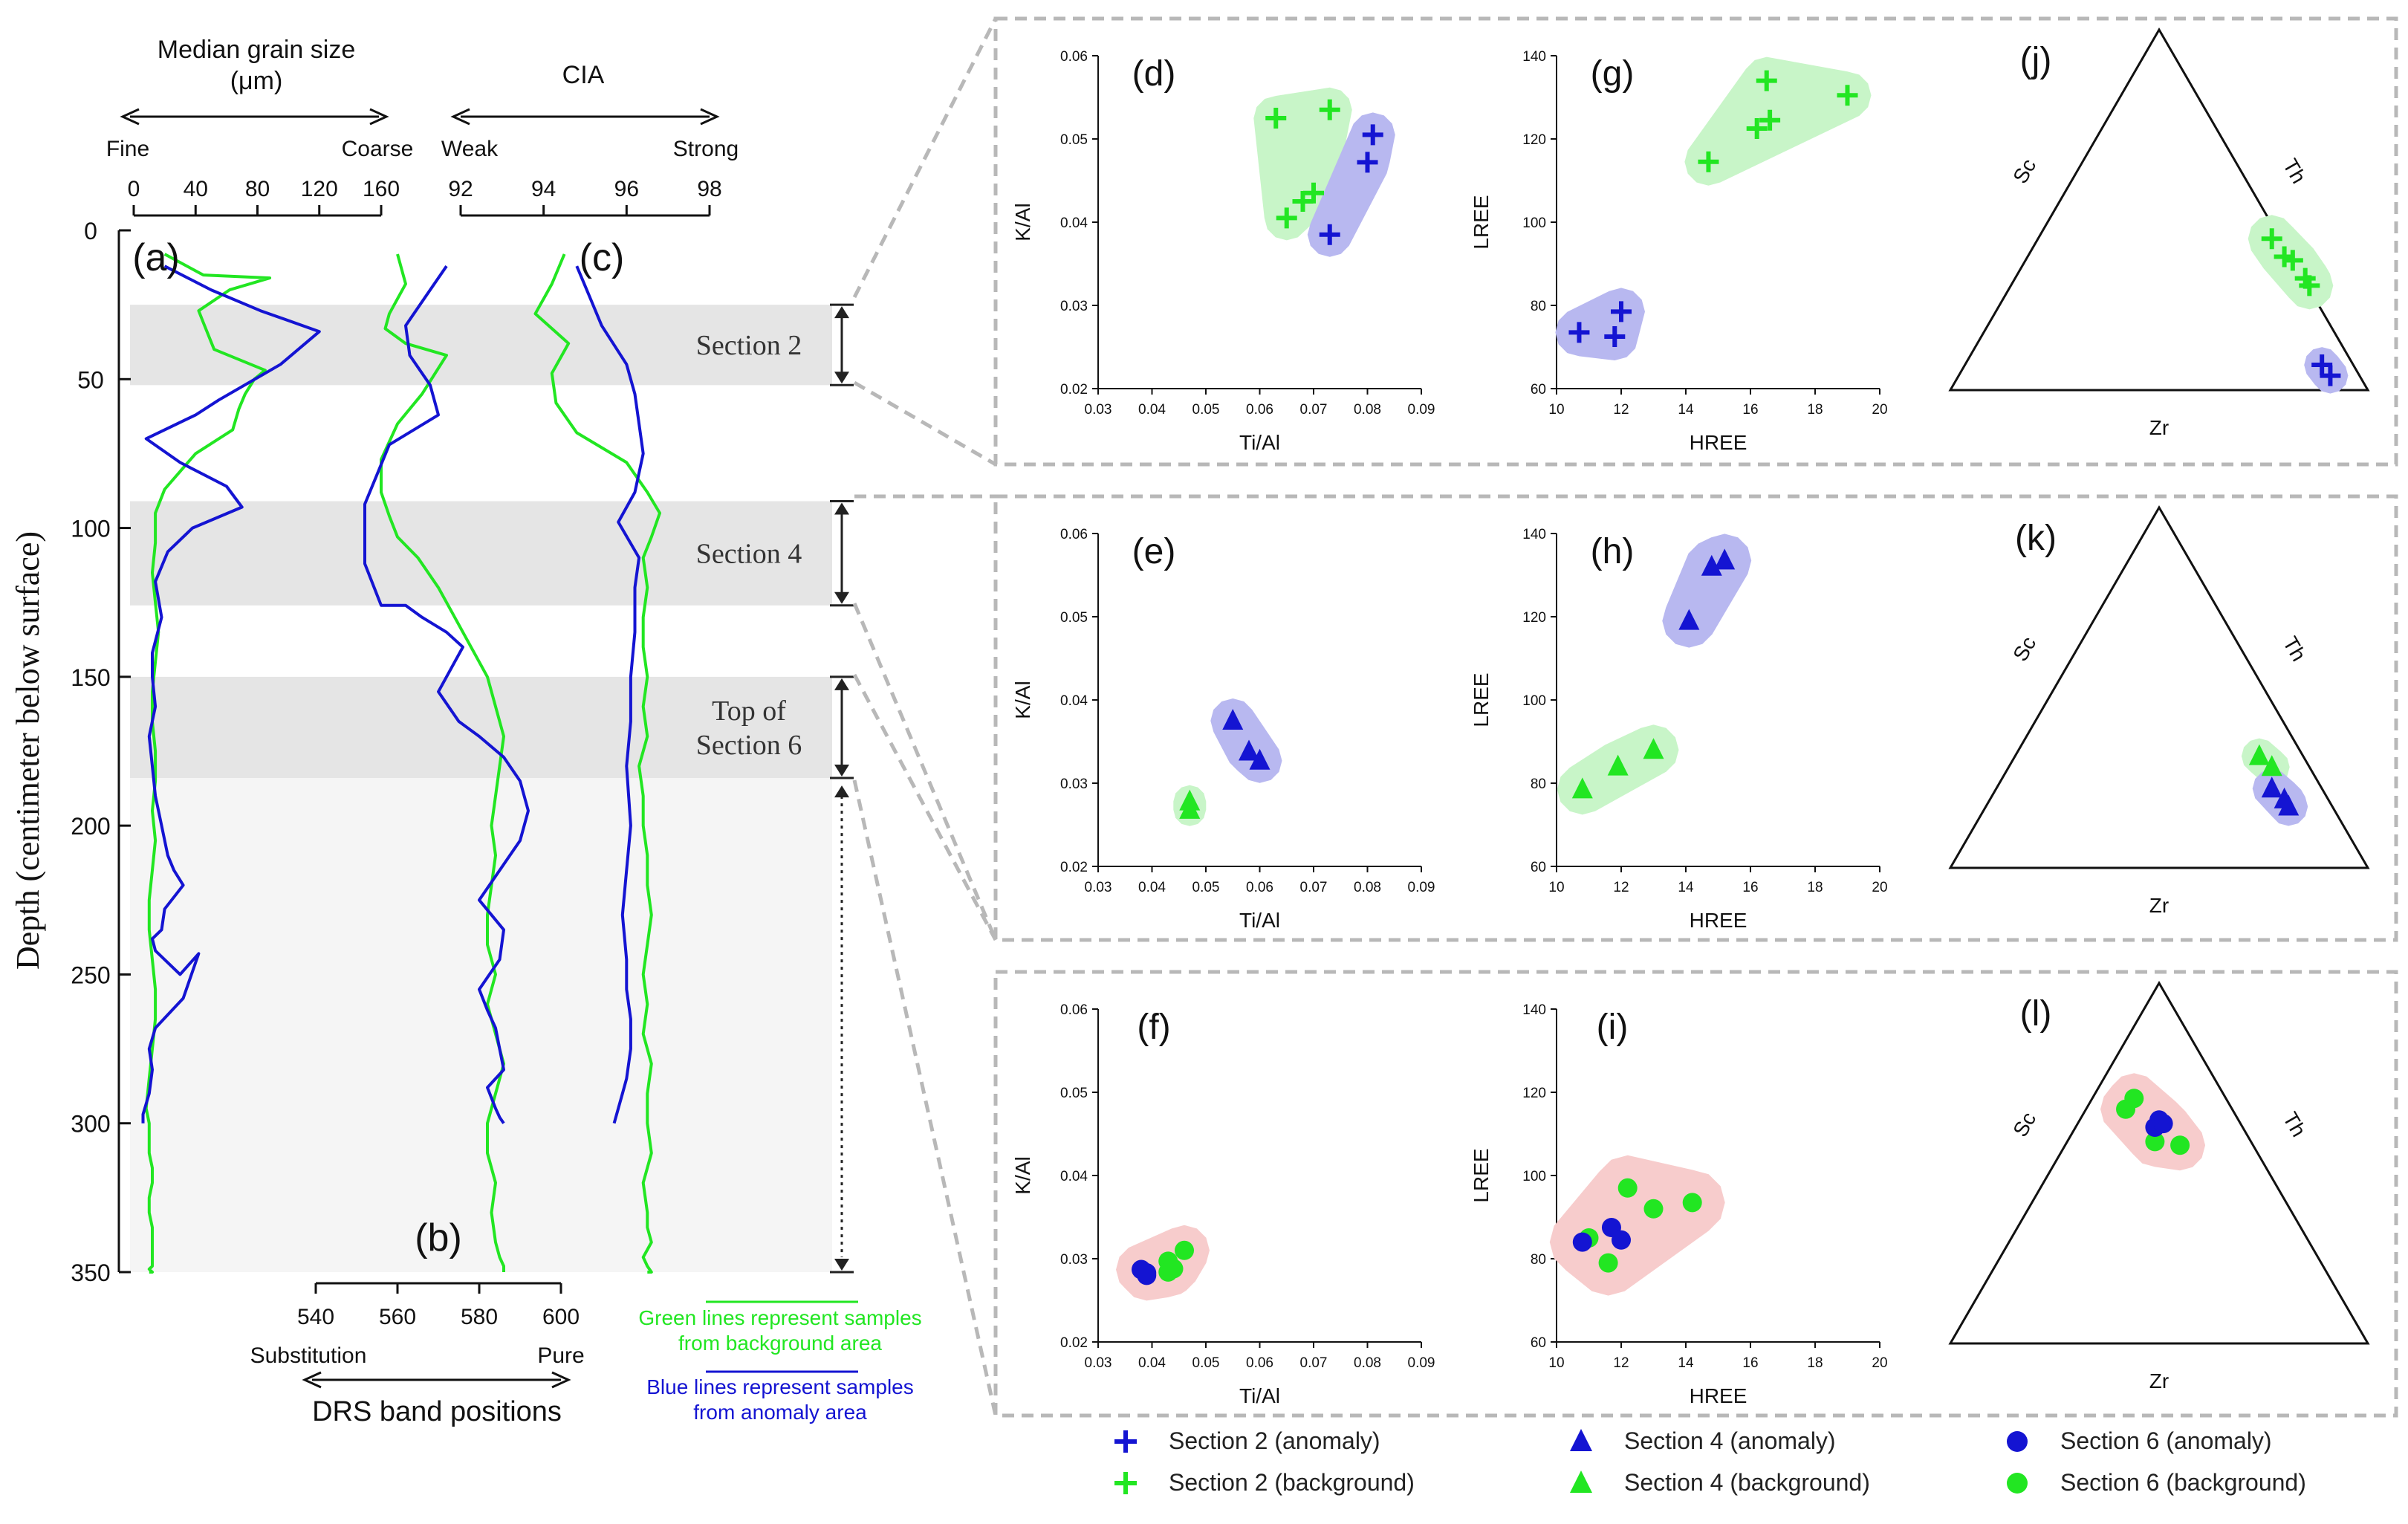  What do you see at coordinates (2183, 1482) in the screenshot?
I see `legend-label: Section 6 (background)` at bounding box center [2183, 1482].